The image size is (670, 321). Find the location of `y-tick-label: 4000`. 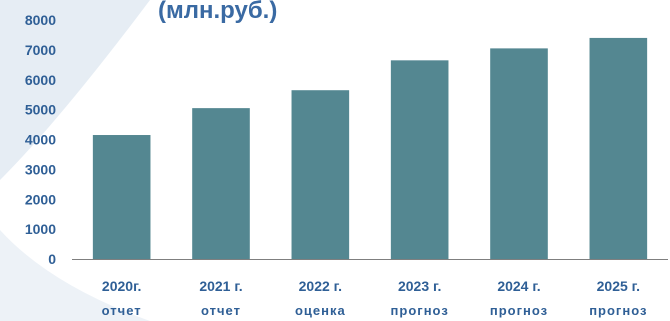

y-tick-label: 4000 is located at coordinates (40, 140).